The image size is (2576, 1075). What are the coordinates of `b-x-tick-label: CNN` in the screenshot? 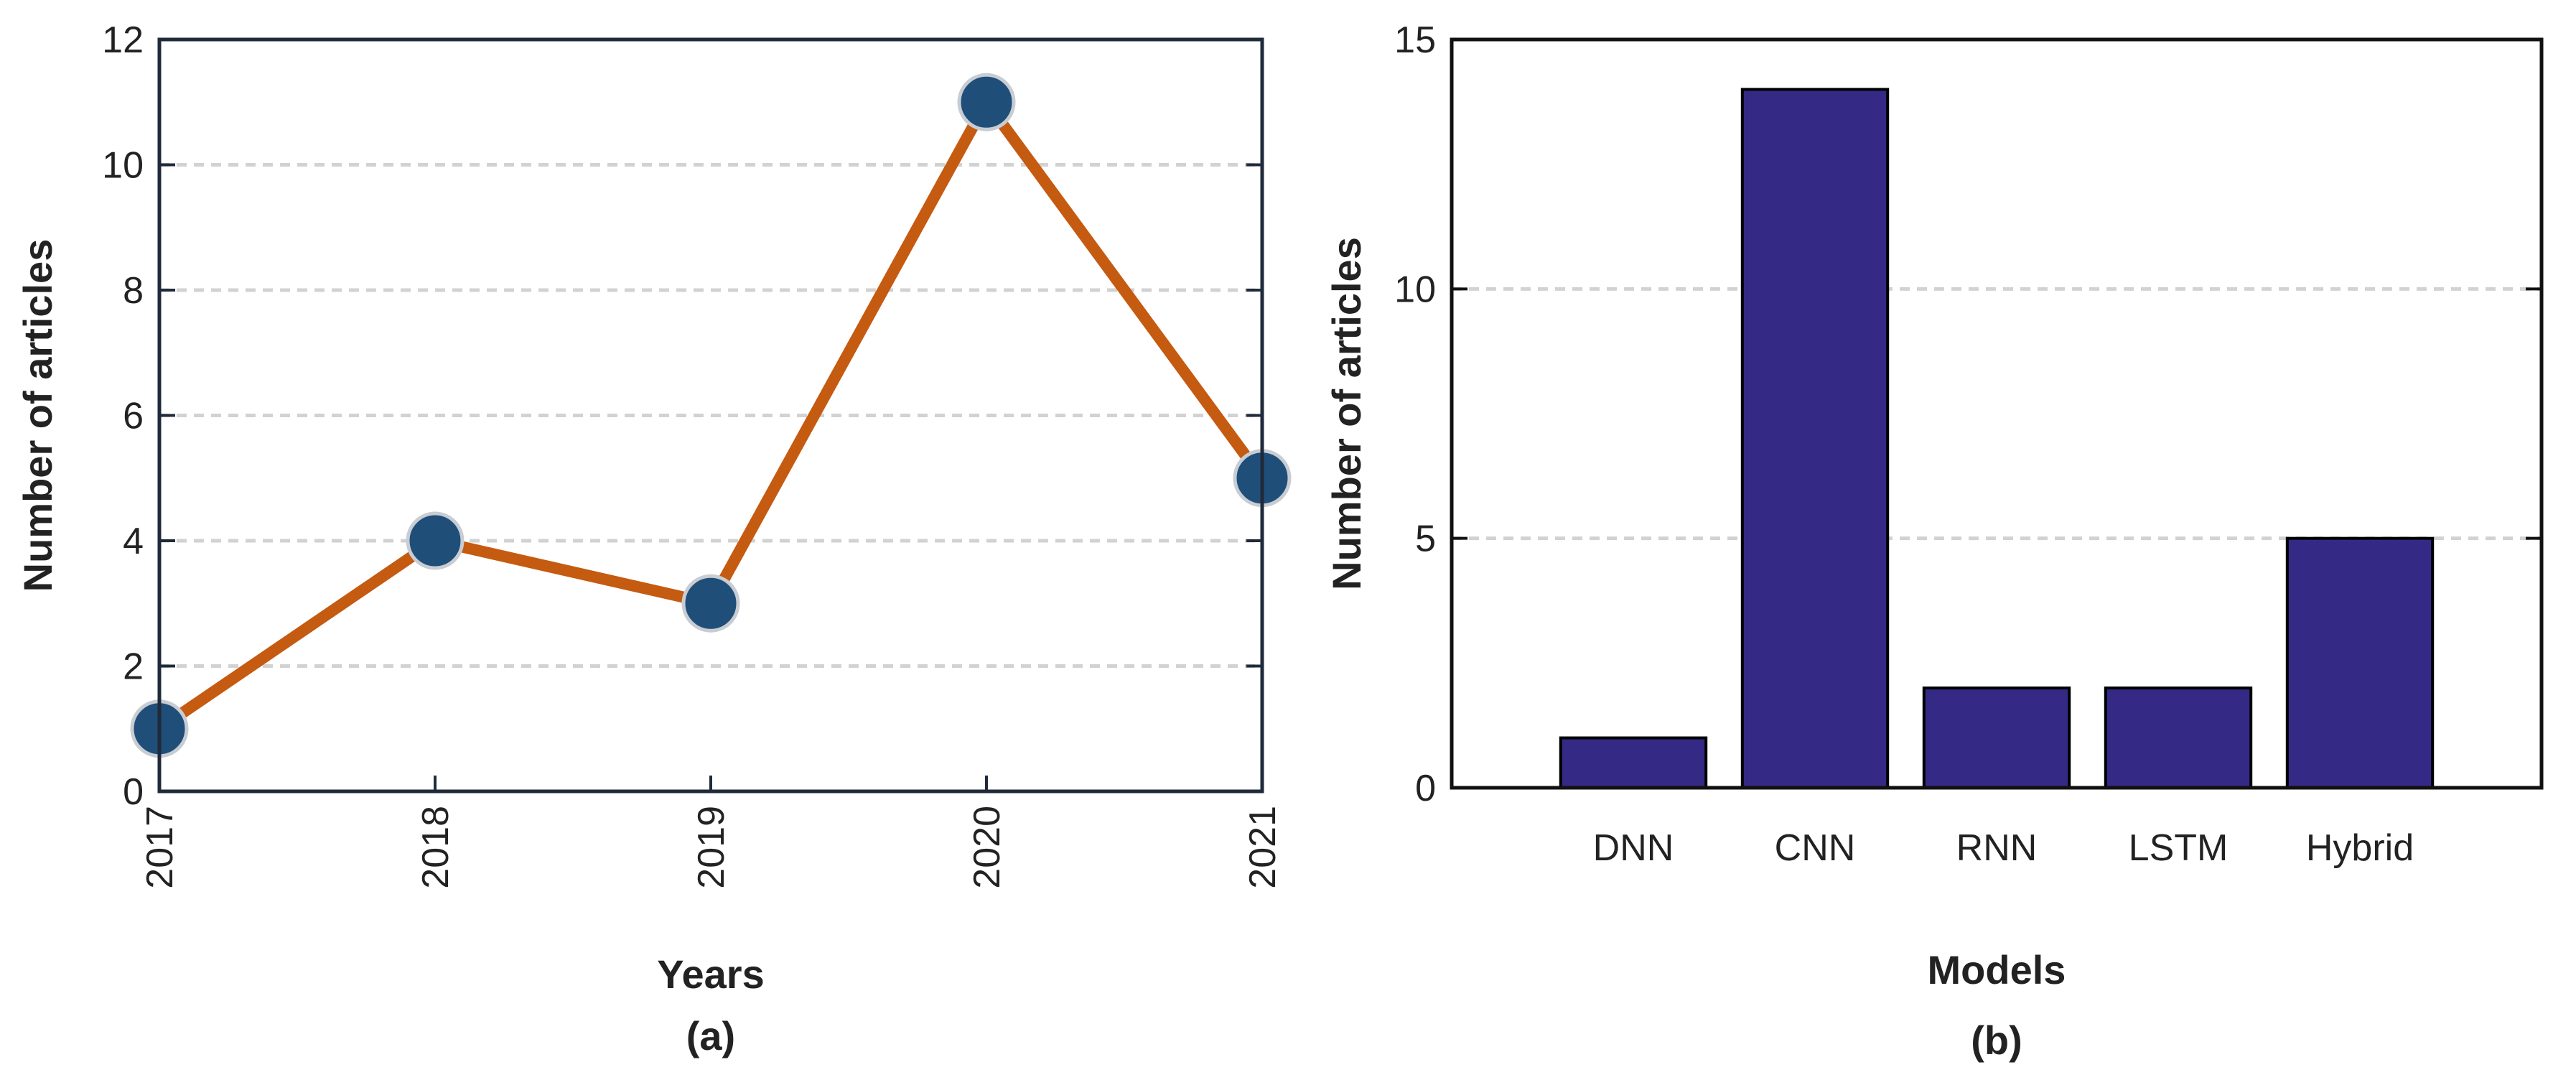 It's located at (1815, 848).